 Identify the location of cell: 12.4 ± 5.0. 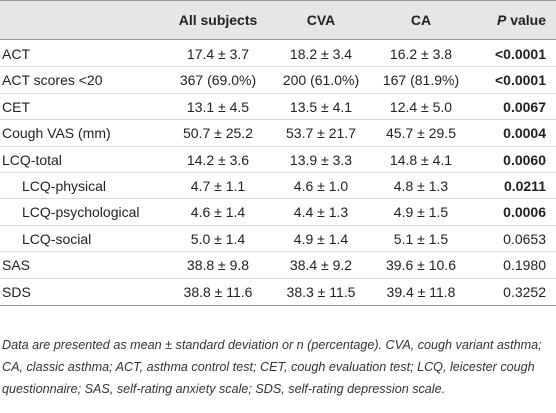
(421, 106).